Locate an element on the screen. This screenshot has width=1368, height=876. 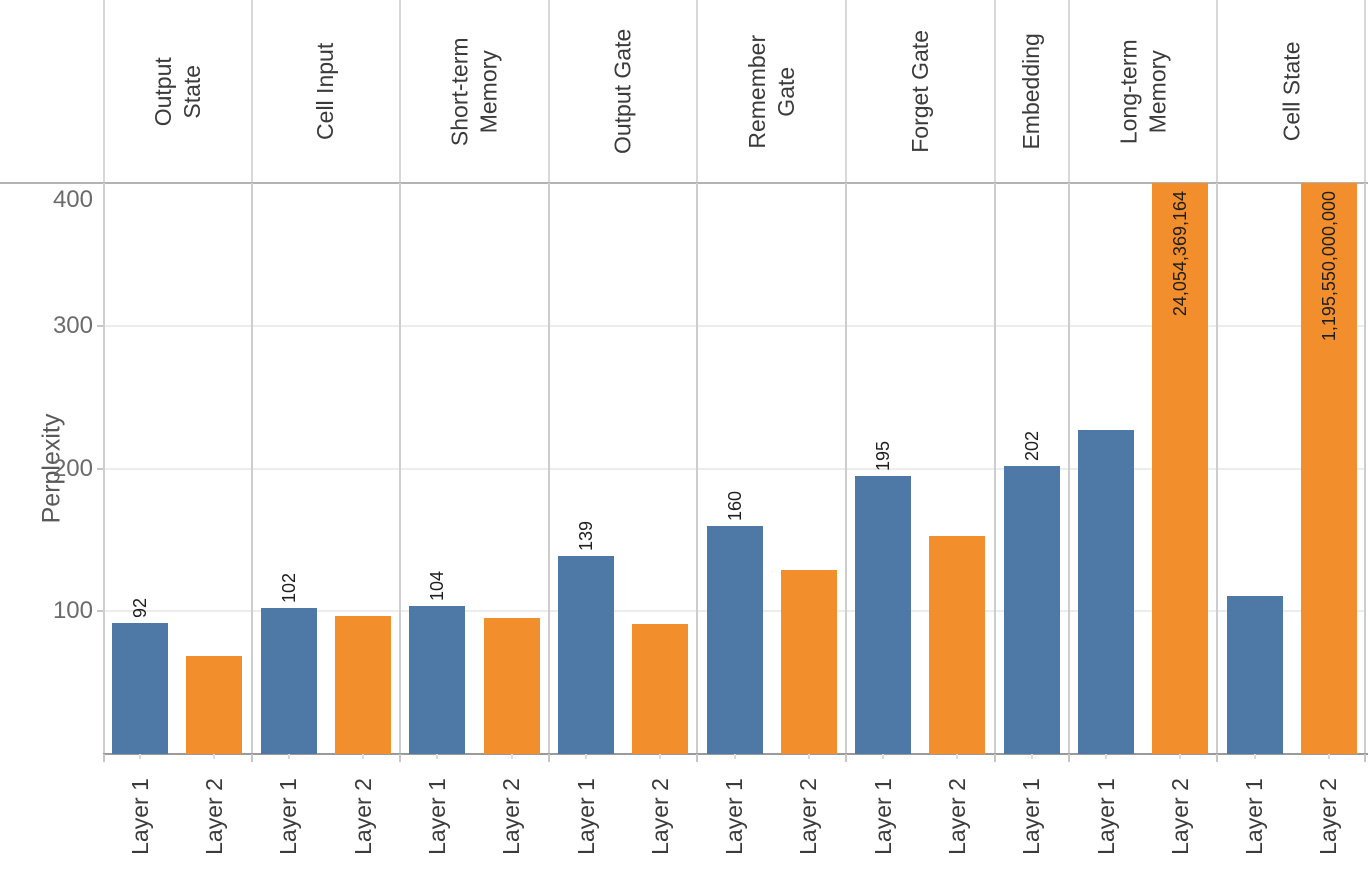
x-tick-forget-gate-layer-1: Layer 1 is located at coordinates (883, 816).